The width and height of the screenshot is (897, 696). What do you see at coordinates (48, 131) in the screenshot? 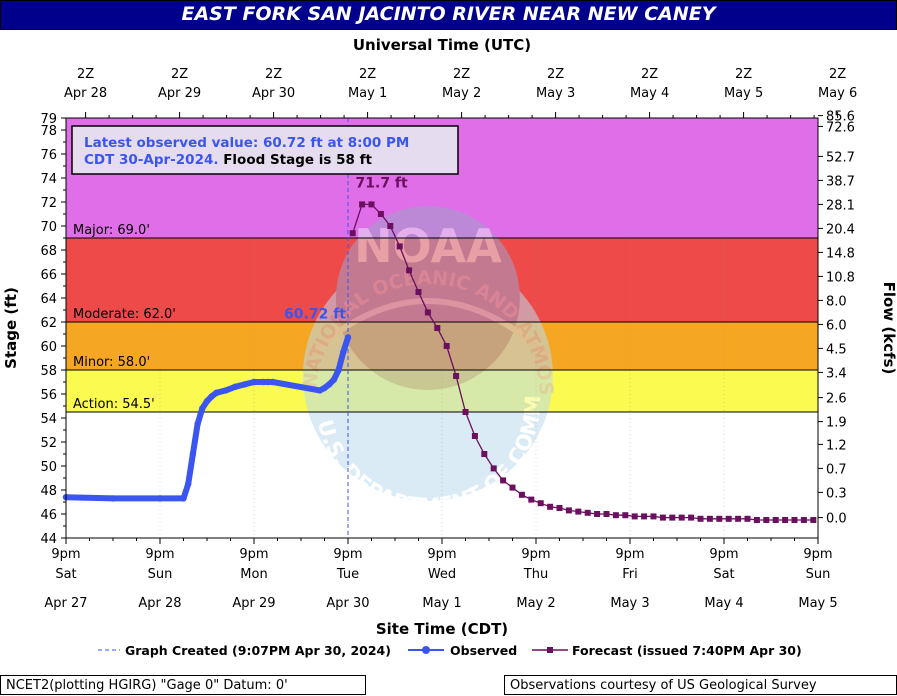
I see `left-tick-label: 78` at bounding box center [48, 131].